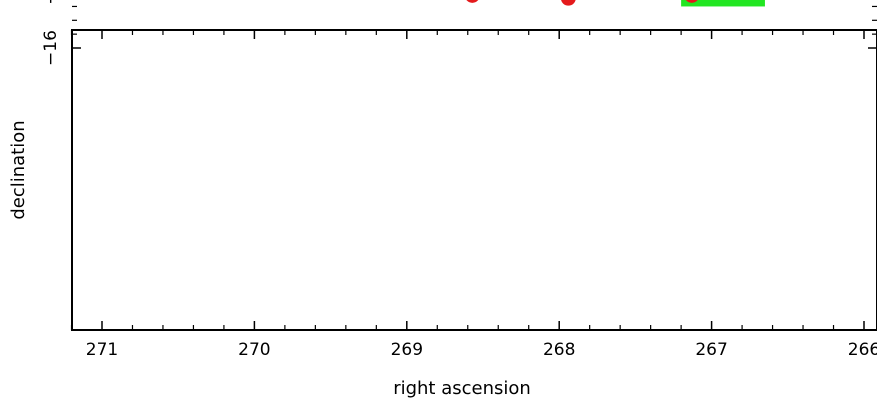 The height and width of the screenshot is (403, 877). What do you see at coordinates (462, 388) in the screenshot?
I see `x-axis-title: right ascension` at bounding box center [462, 388].